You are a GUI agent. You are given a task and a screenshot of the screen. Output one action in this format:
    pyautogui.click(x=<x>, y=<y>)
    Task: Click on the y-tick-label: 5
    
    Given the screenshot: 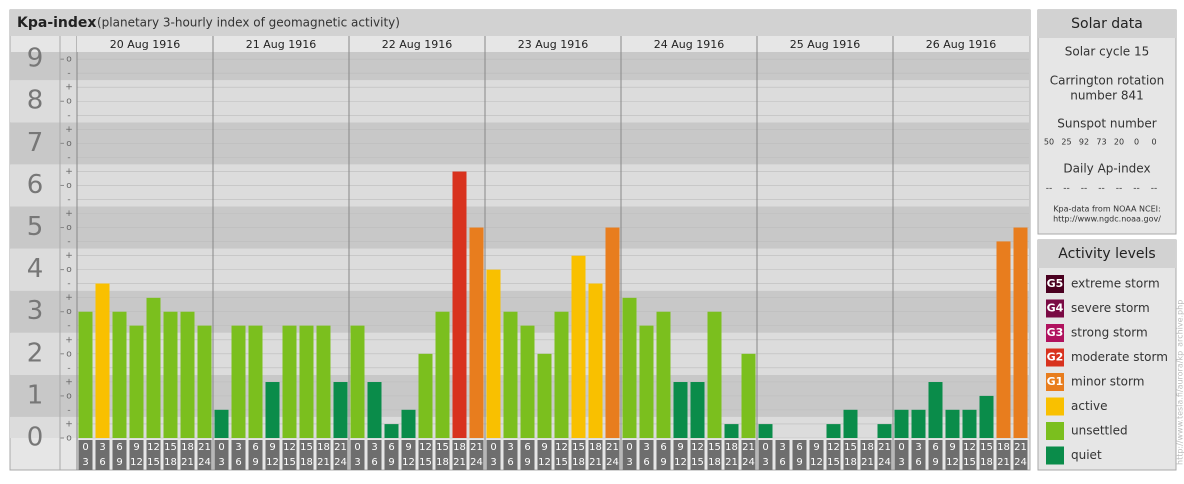 What is the action you would take?
    pyautogui.click(x=35, y=227)
    